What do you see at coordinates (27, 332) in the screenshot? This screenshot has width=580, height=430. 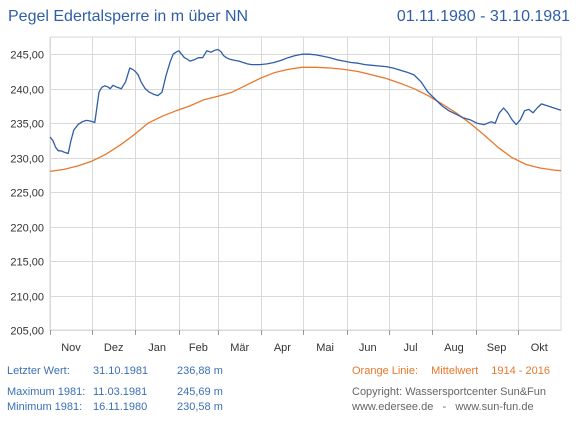 I see `y-tick-label: 205,00` at bounding box center [27, 332].